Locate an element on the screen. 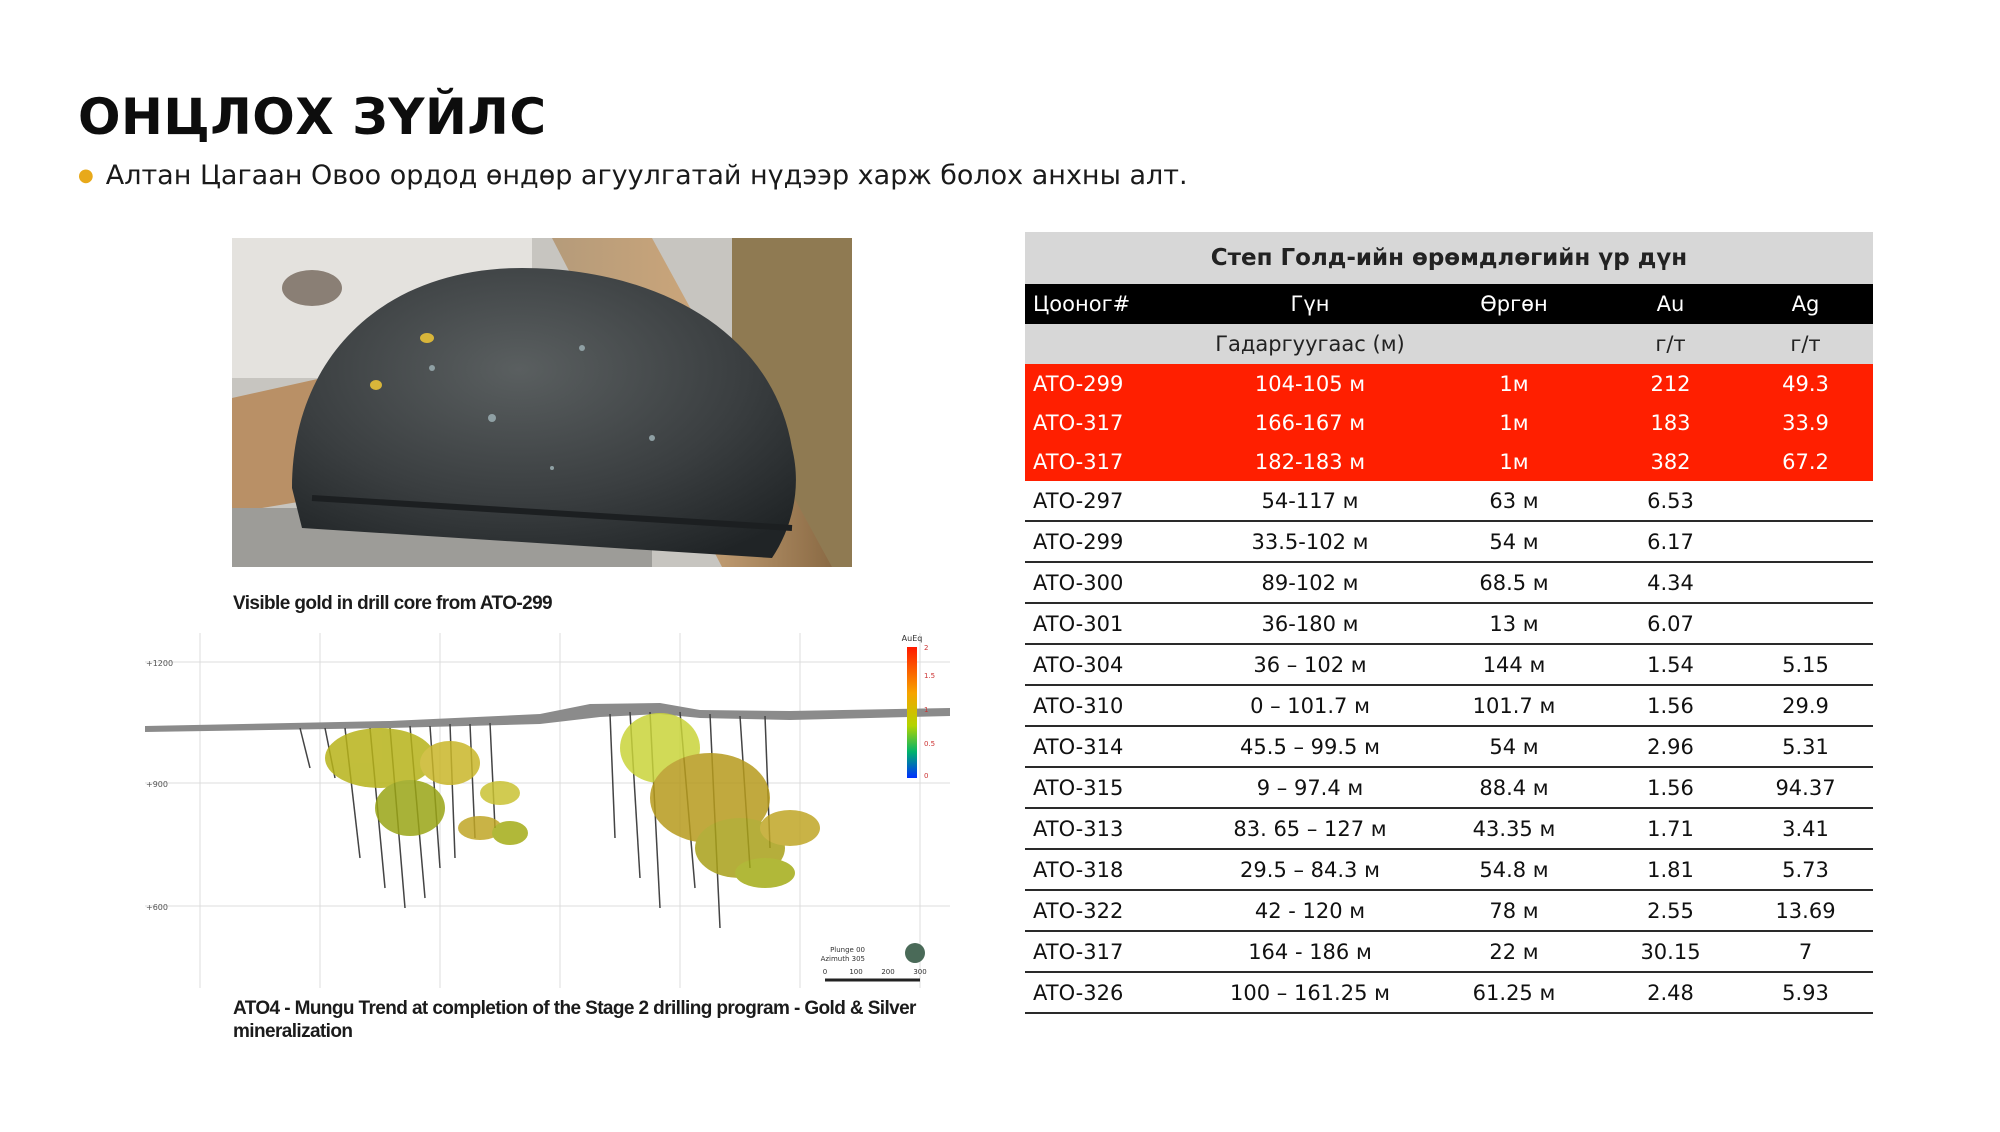 This screenshot has width=2000, height=1132. cell-au: 2.48 is located at coordinates (1670, 993).